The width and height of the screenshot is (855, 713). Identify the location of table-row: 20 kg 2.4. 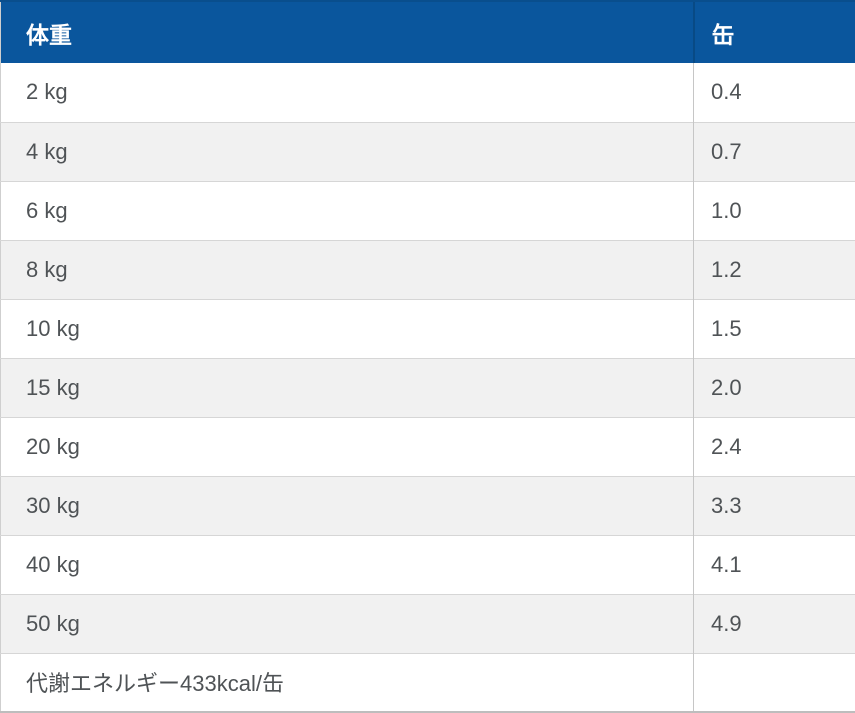
(428, 446).